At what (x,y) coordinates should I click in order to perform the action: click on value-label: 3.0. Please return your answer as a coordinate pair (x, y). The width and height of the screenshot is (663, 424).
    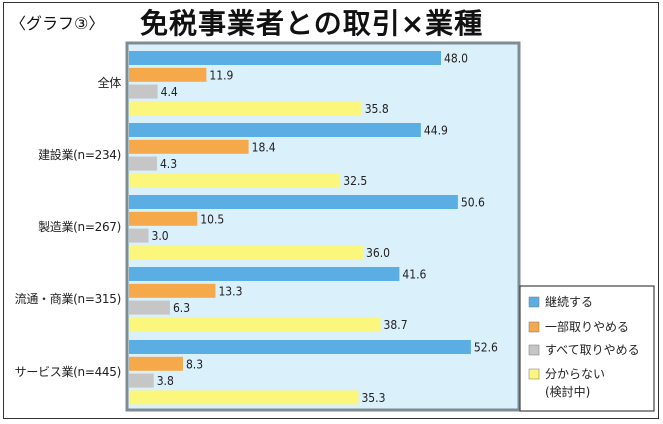
    Looking at the image, I should click on (160, 236).